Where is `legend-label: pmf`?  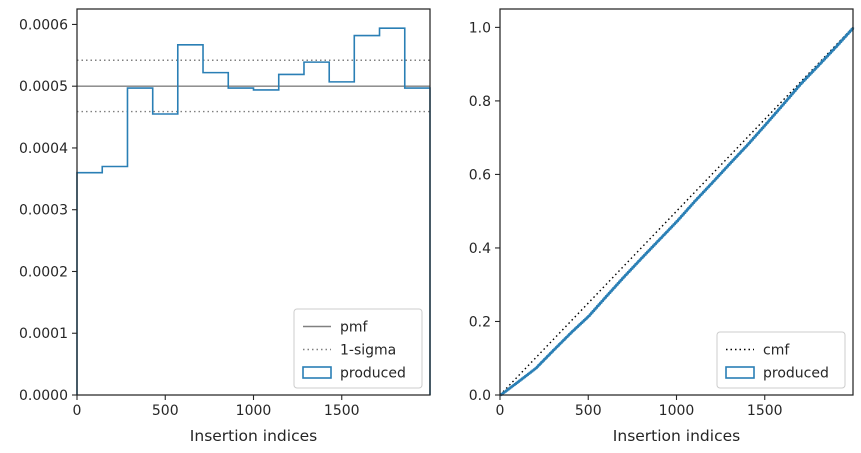
legend-label: pmf is located at coordinates (354, 328).